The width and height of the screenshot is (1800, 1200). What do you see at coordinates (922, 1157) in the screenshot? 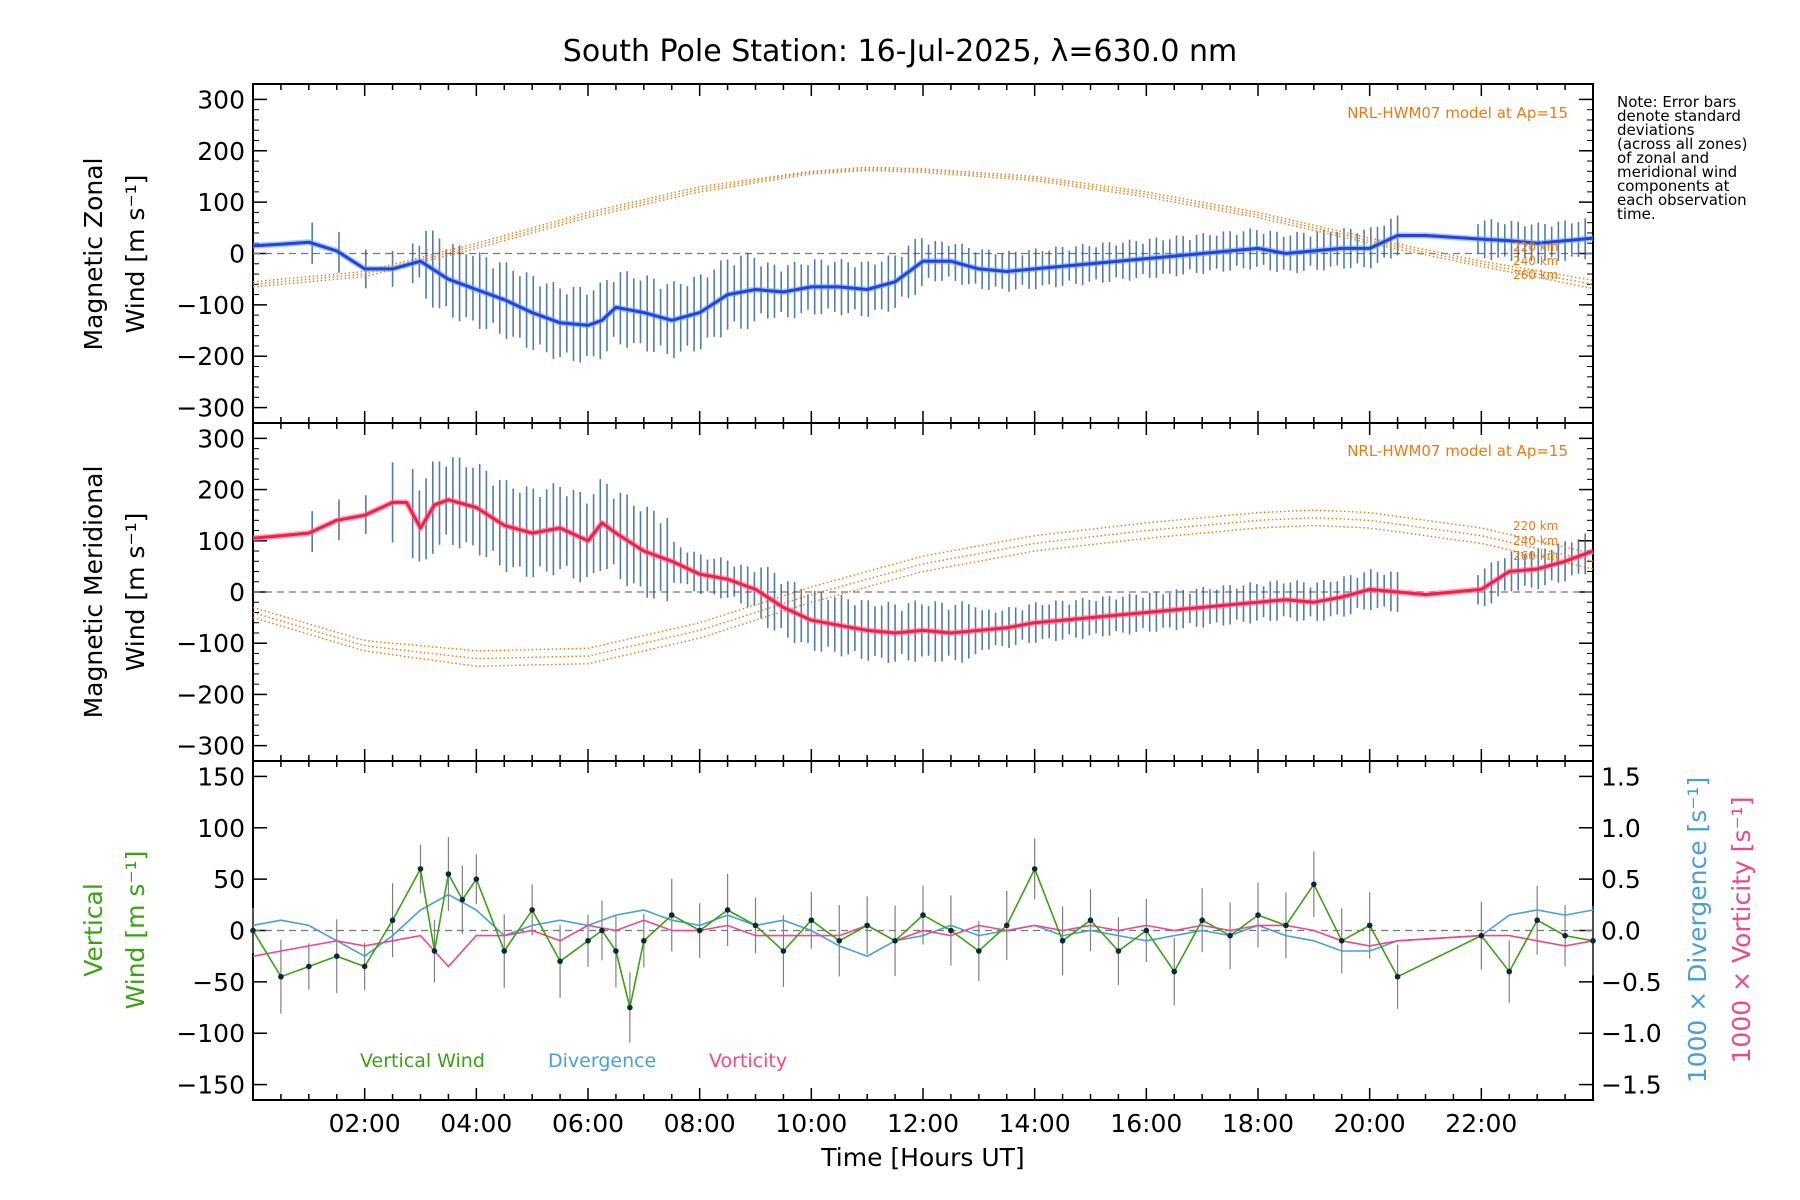
I see `x-axis-label: Time [Hours UT]` at bounding box center [922, 1157].